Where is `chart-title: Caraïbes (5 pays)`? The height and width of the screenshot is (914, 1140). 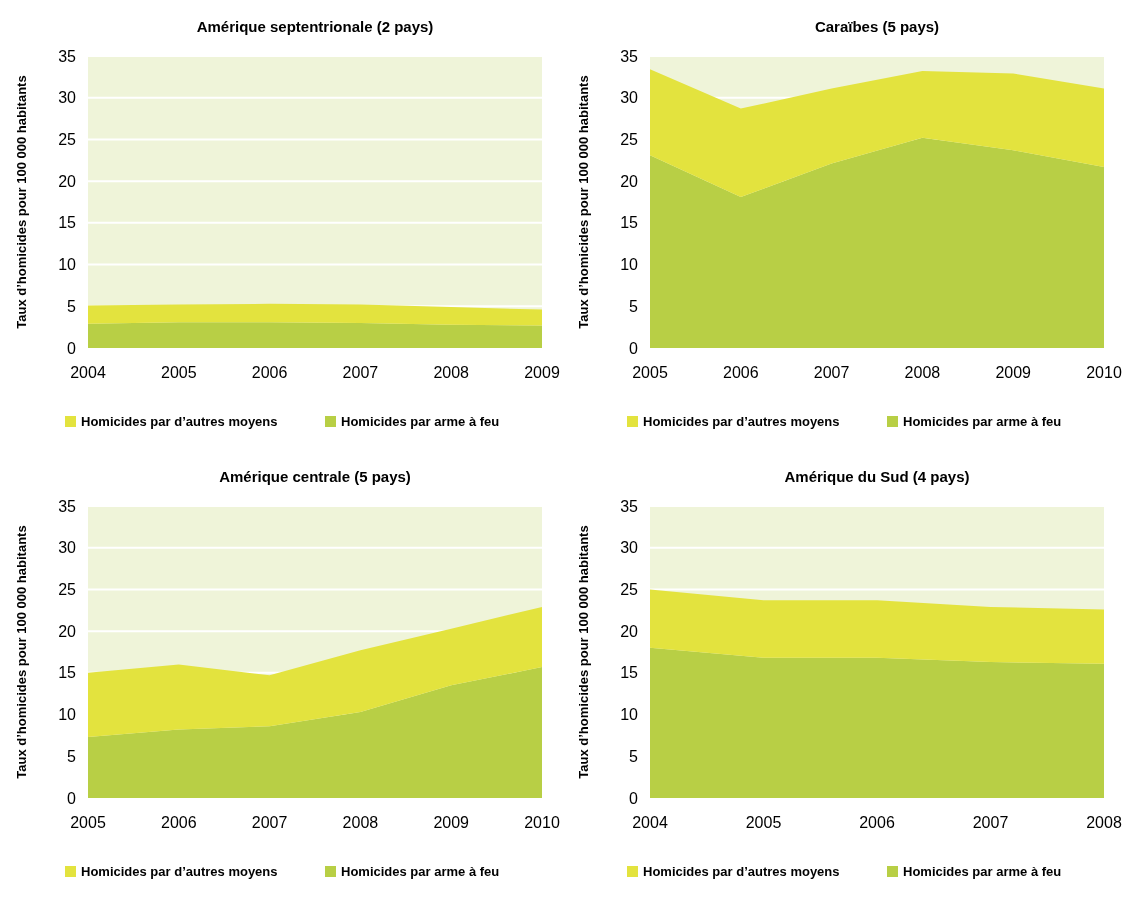
chart-title: Caraïbes (5 pays) is located at coordinates (877, 26).